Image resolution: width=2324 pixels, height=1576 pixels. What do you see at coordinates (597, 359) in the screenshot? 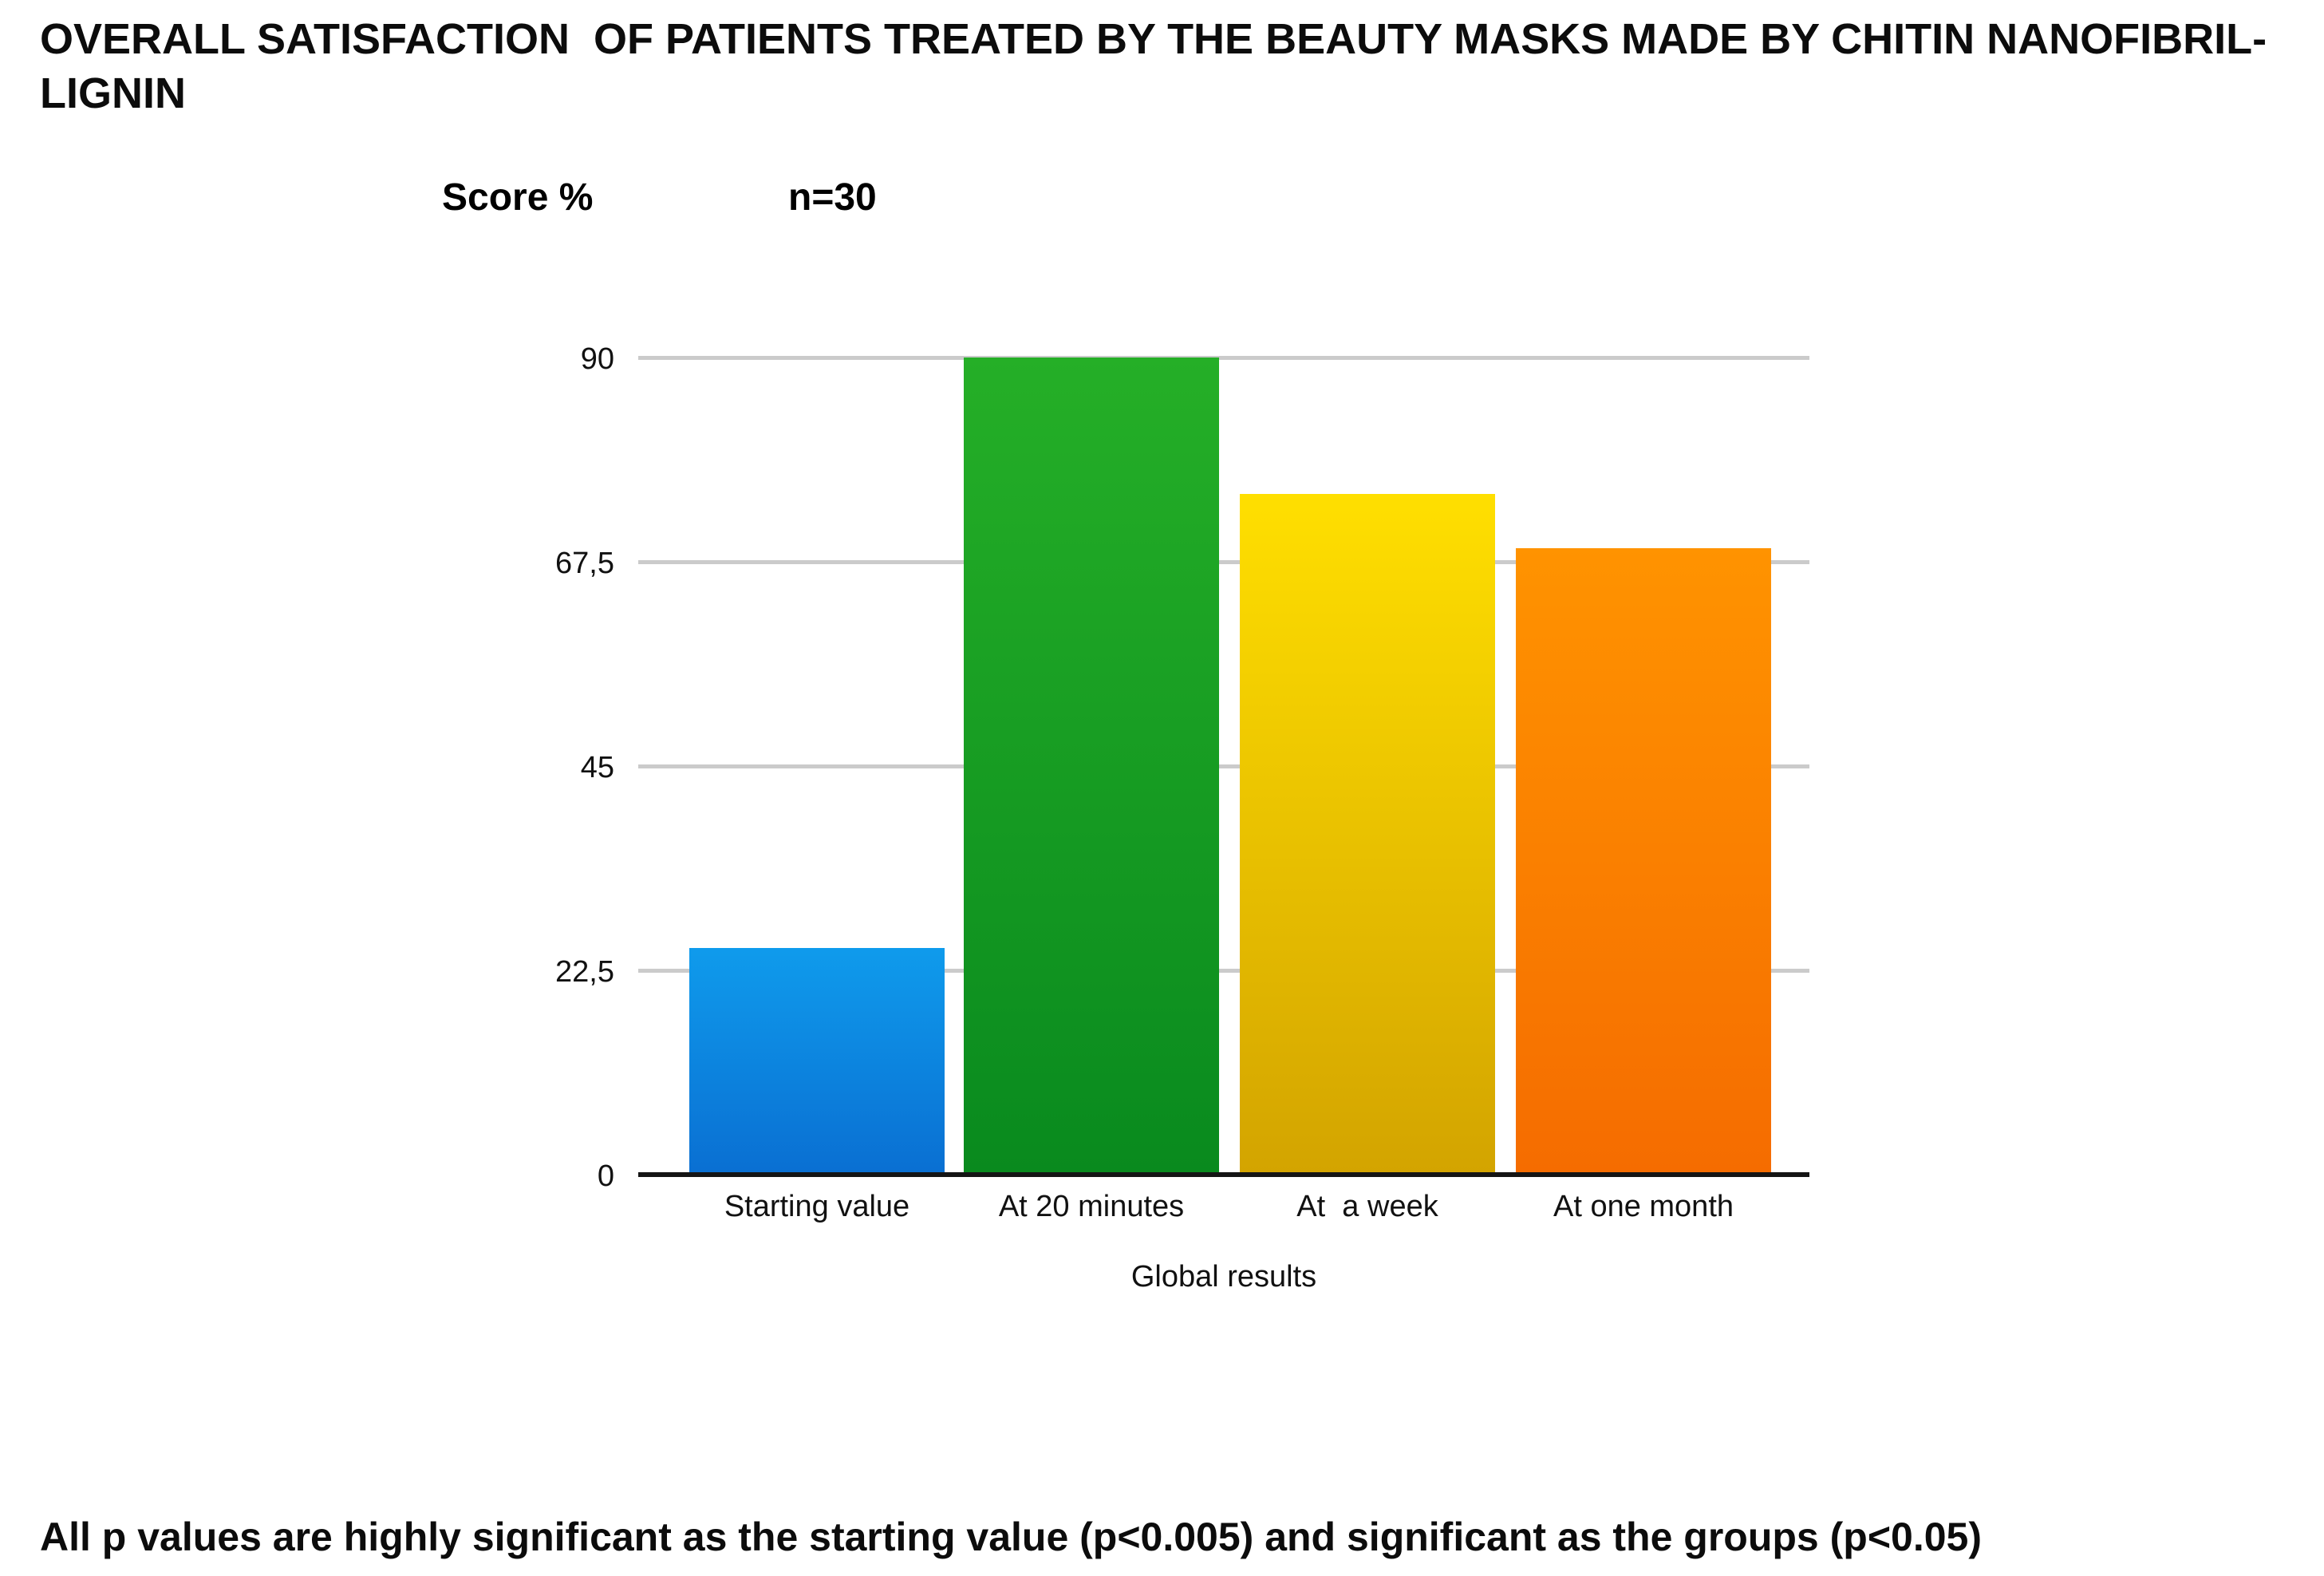
I see `y-tick-label-90: 90` at bounding box center [597, 359].